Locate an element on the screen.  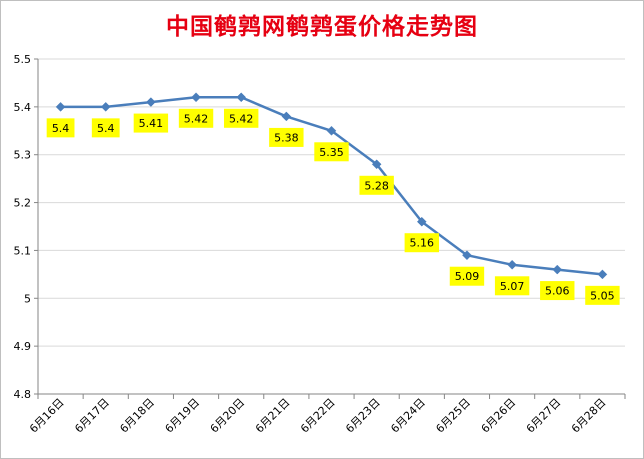
x-tick-label: 6月16日 is located at coordinates (47, 416).